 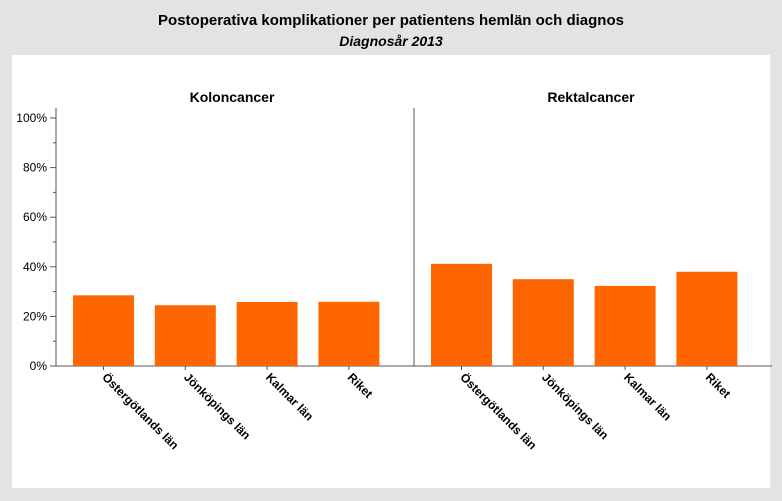 I want to click on panel-title-2: Rektalcancer, so click(x=591, y=97).